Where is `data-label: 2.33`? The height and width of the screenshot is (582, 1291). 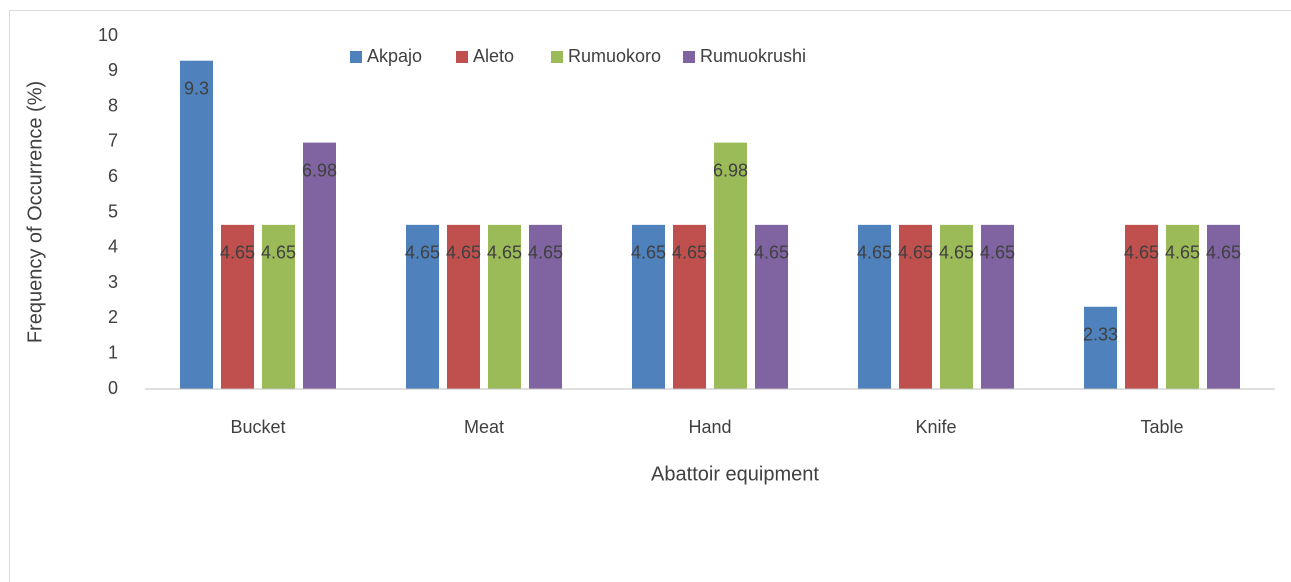
data-label: 2.33 is located at coordinates (1100, 335).